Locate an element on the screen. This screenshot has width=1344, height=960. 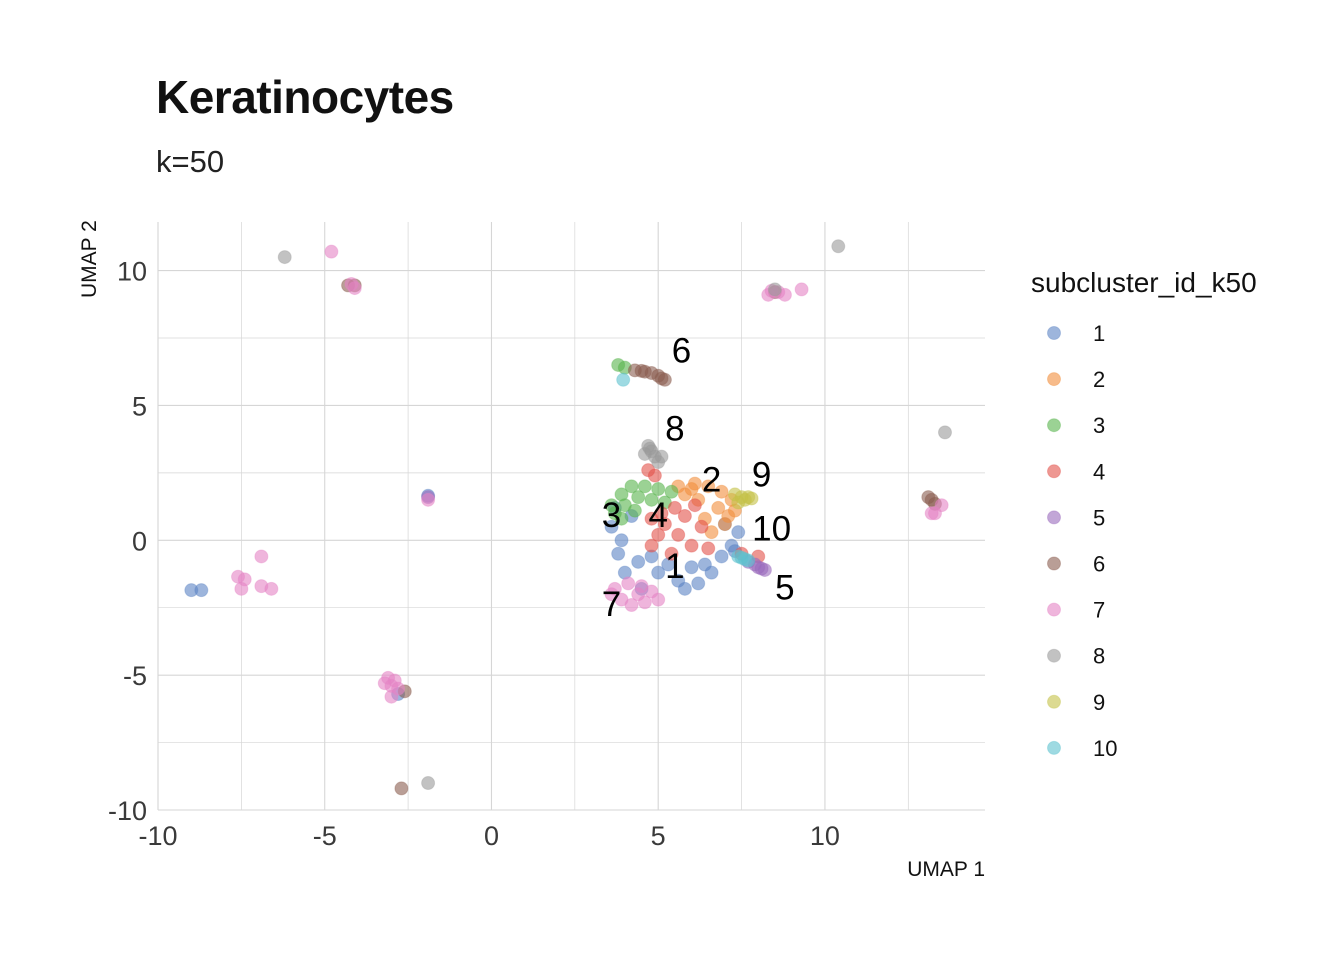
cluster-label-7: 7 is located at coordinates (611, 604).